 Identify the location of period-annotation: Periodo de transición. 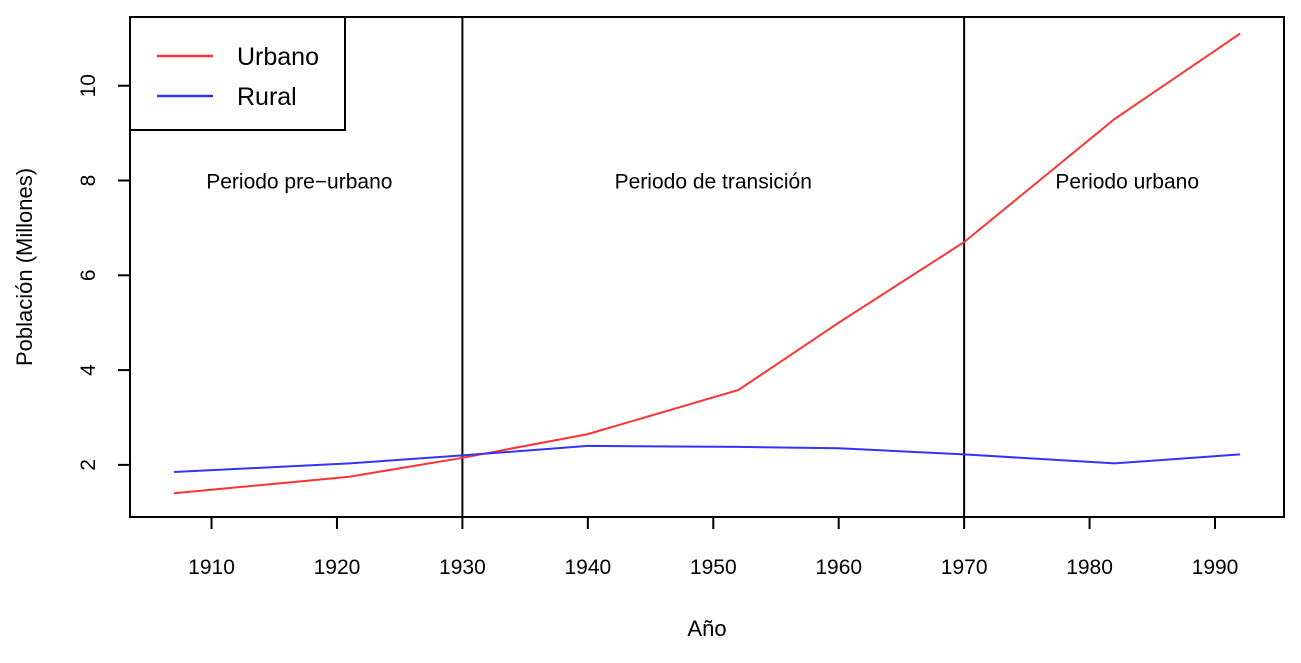
(713, 182).